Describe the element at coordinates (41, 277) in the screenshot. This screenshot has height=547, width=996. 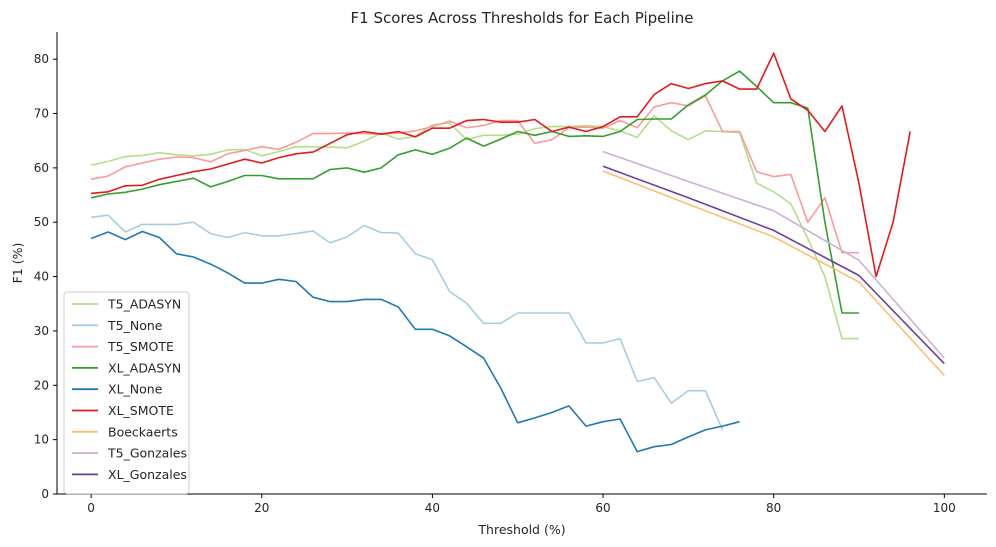
I see `y-tick-label: 40` at that location.